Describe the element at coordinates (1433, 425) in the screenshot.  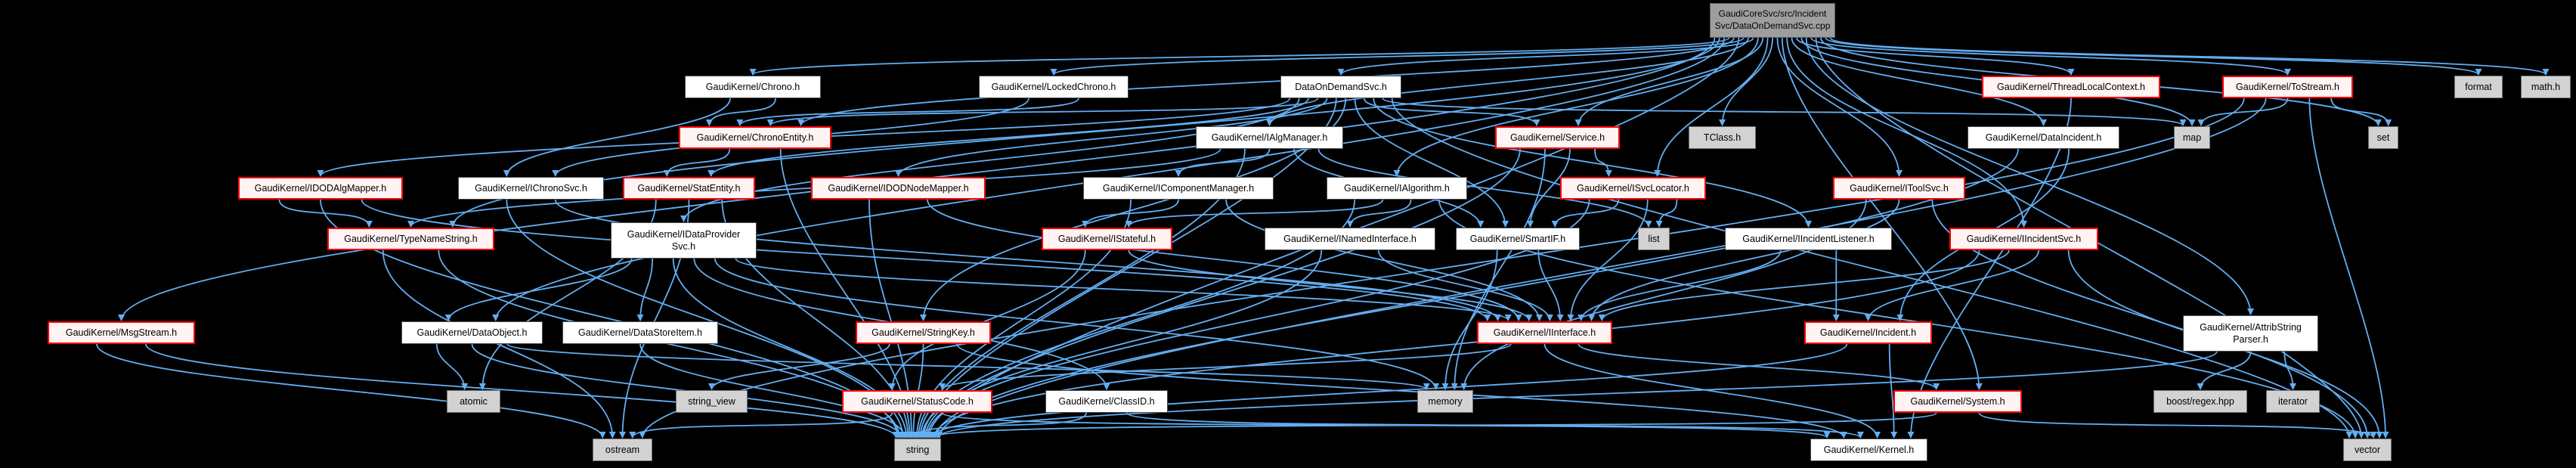
I see `include-edge-system-to-string` at that location.